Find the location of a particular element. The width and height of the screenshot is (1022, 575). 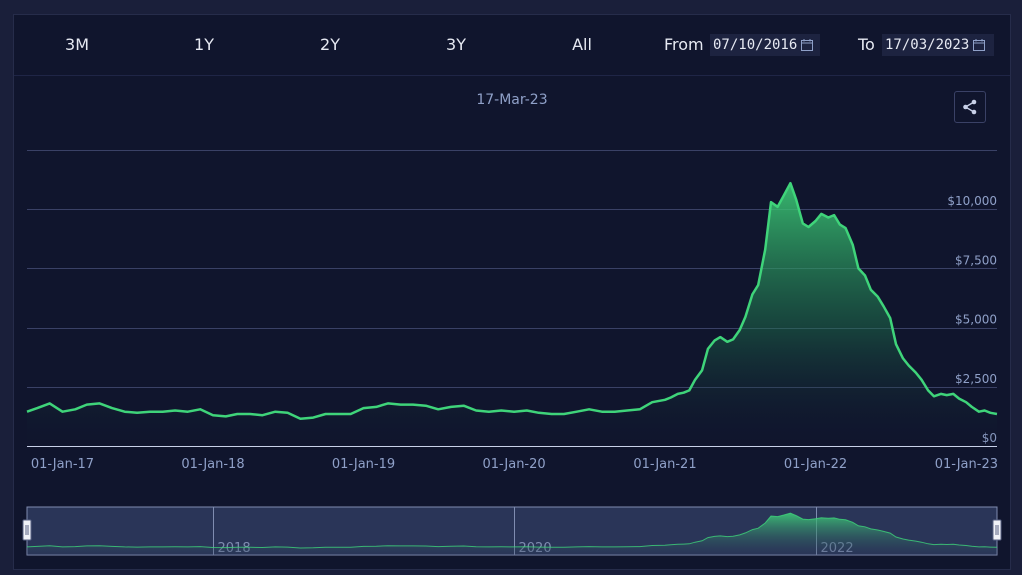

navigator-right-handle is located at coordinates (997, 530).